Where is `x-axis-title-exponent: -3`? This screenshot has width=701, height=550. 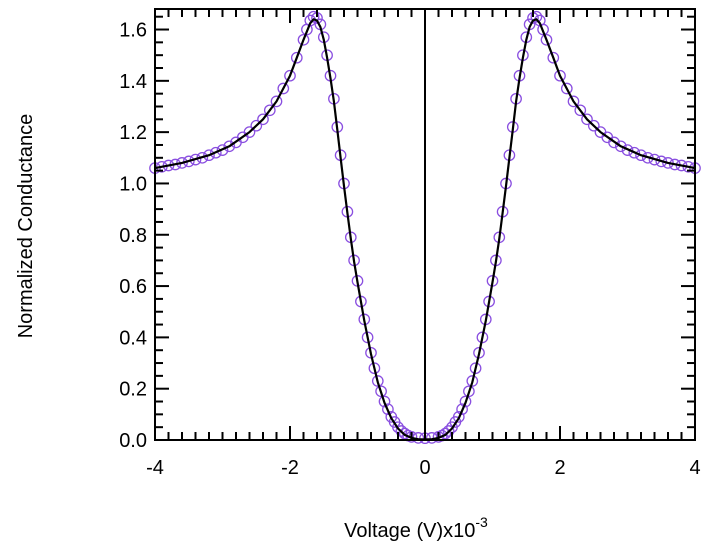
x-axis-title-exponent: -3 is located at coordinates (481, 522).